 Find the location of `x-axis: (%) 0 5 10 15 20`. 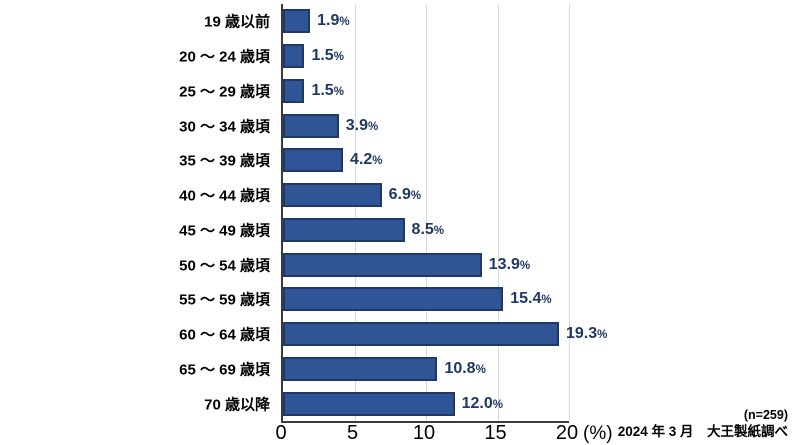

x-axis: (%) 0 5 10 15 20 is located at coordinates (443, 433).